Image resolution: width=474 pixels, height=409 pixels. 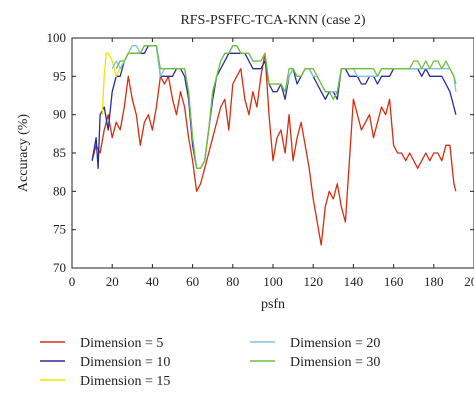 I want to click on y-tick-label: 85, so click(x=59, y=152).